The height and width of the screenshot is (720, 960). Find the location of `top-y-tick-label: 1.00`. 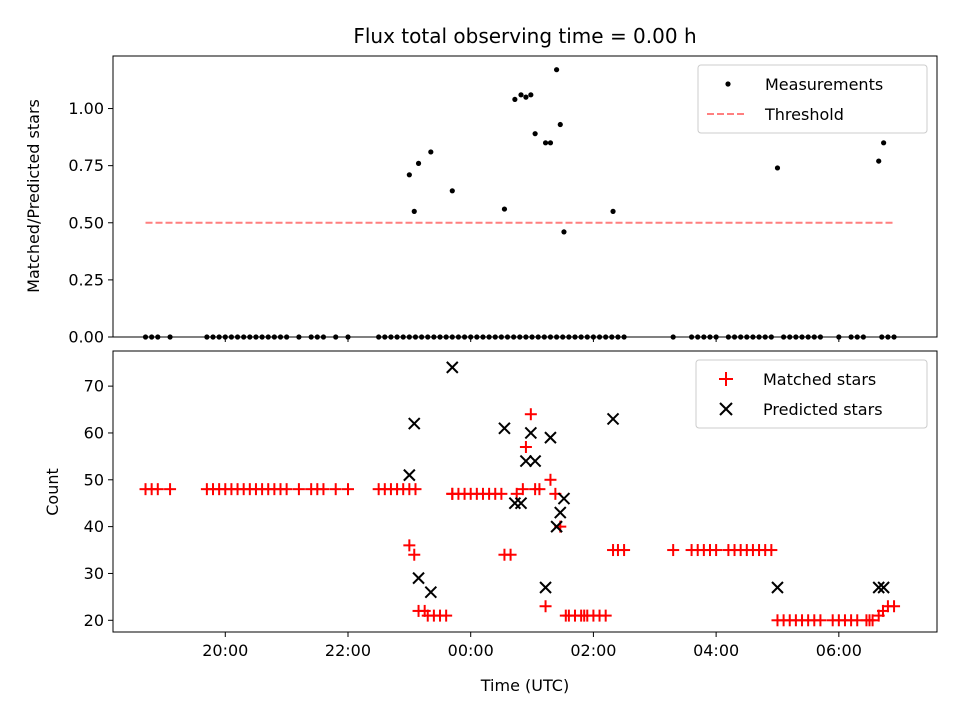

top-y-tick-label: 1.00 is located at coordinates (86, 108).